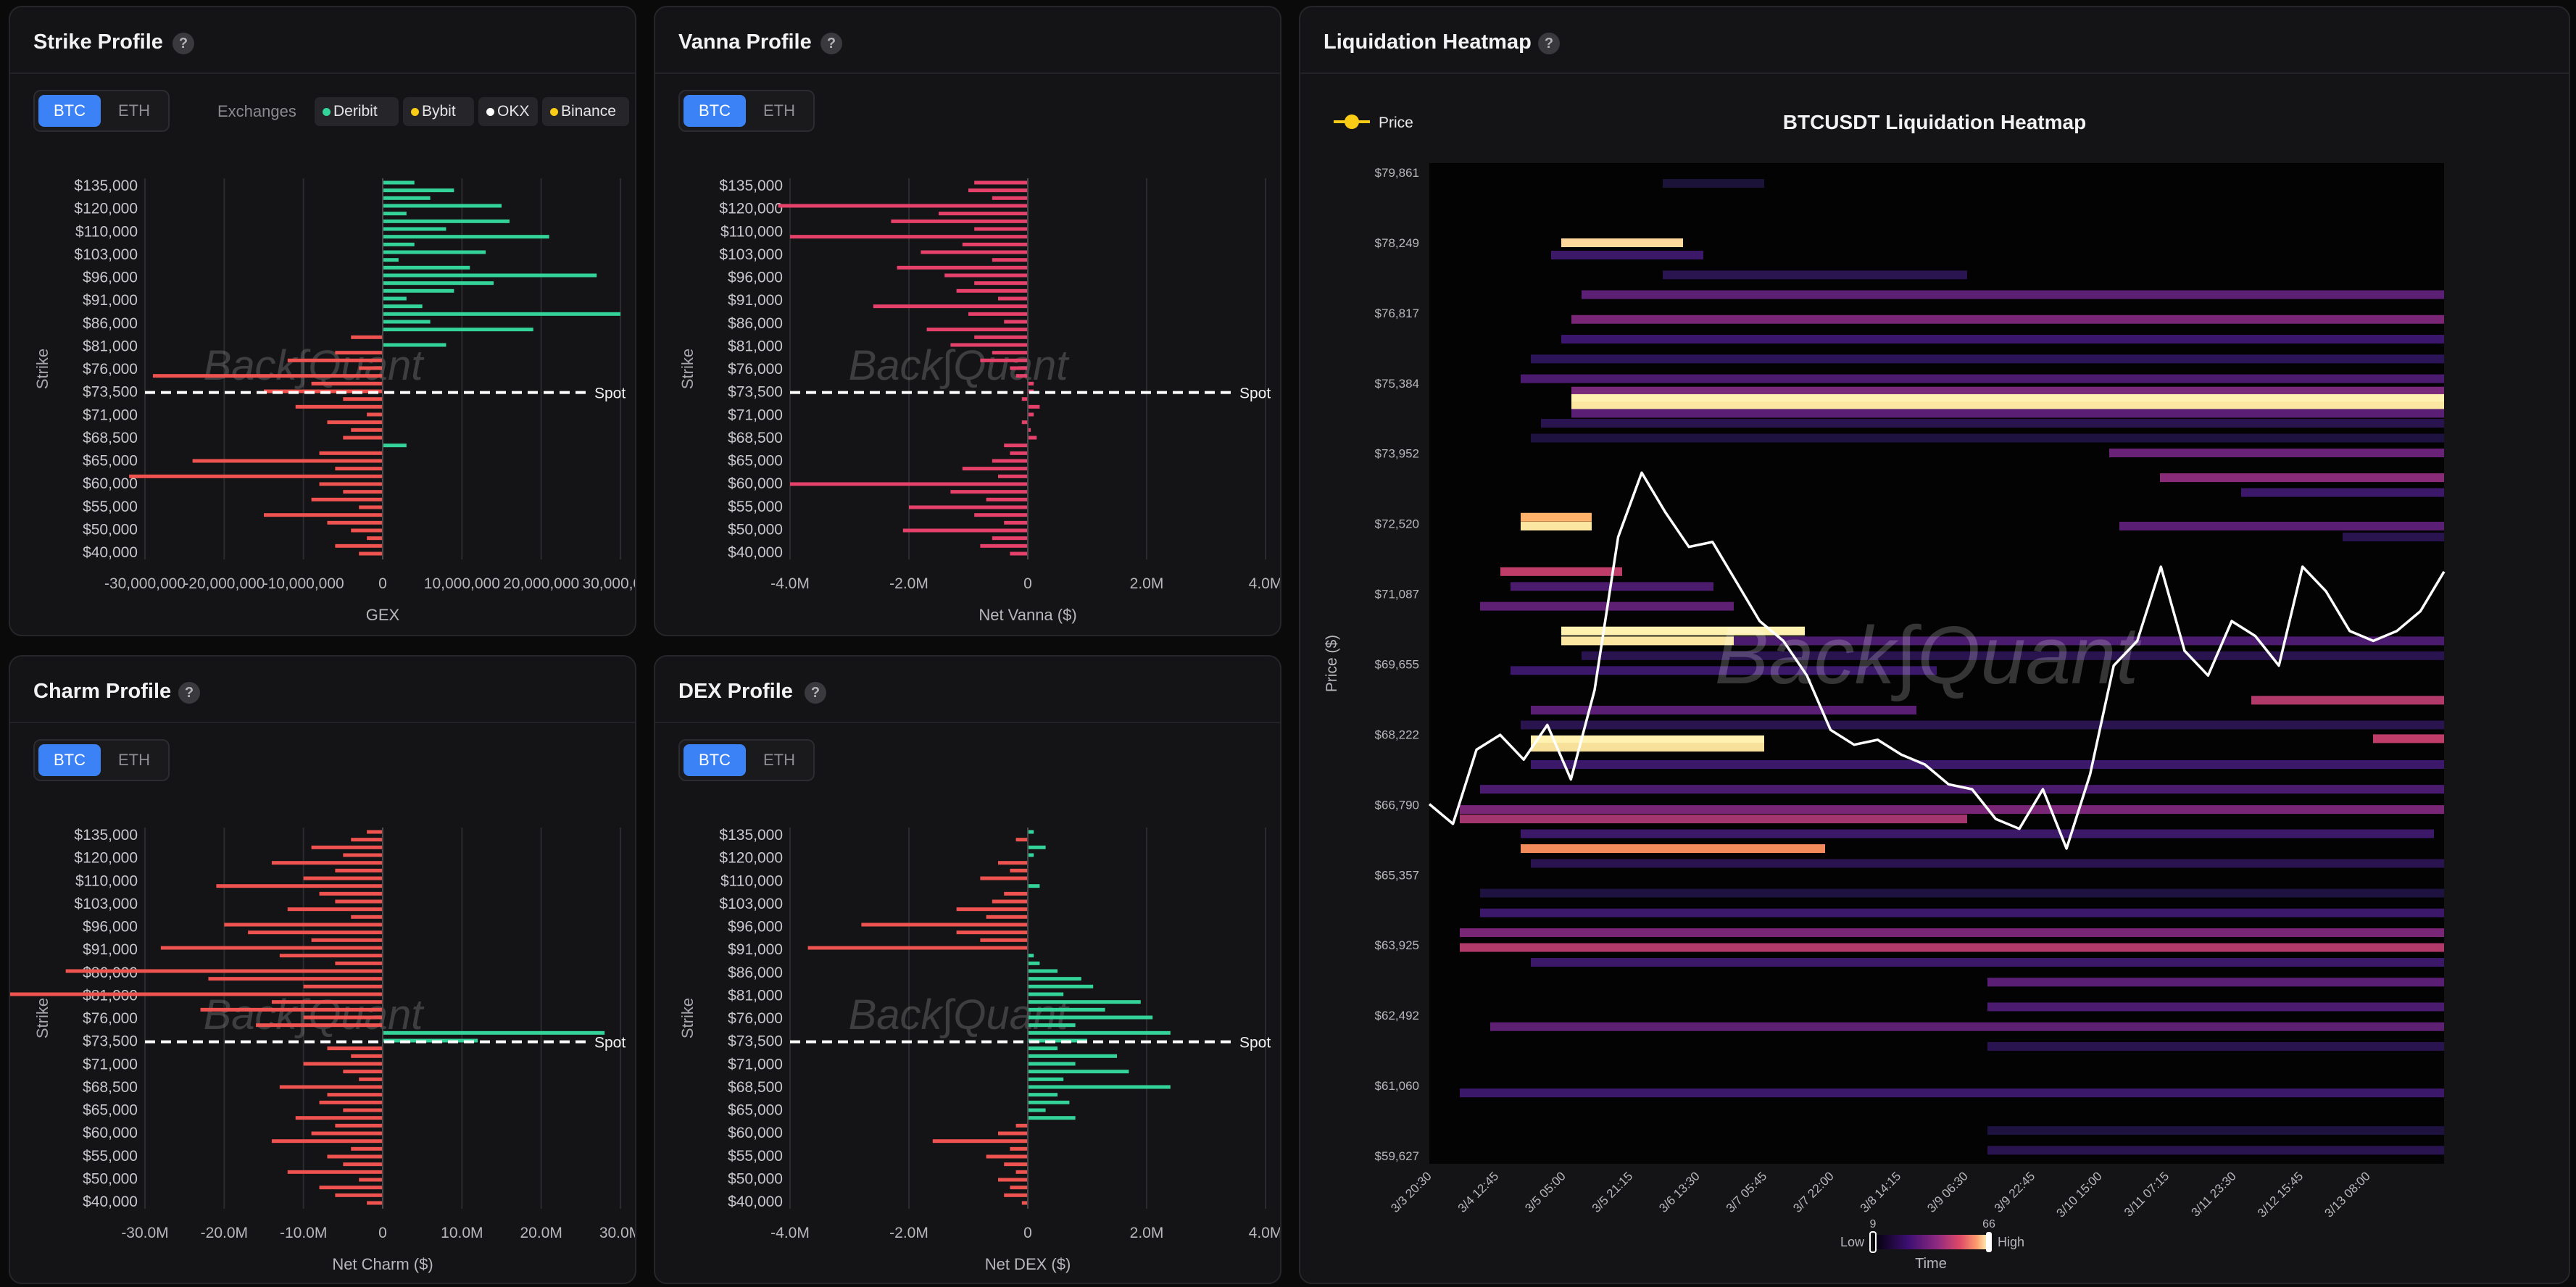  Describe the element at coordinates (755, 995) in the screenshot. I see `y-tick-label: $81,000` at that location.